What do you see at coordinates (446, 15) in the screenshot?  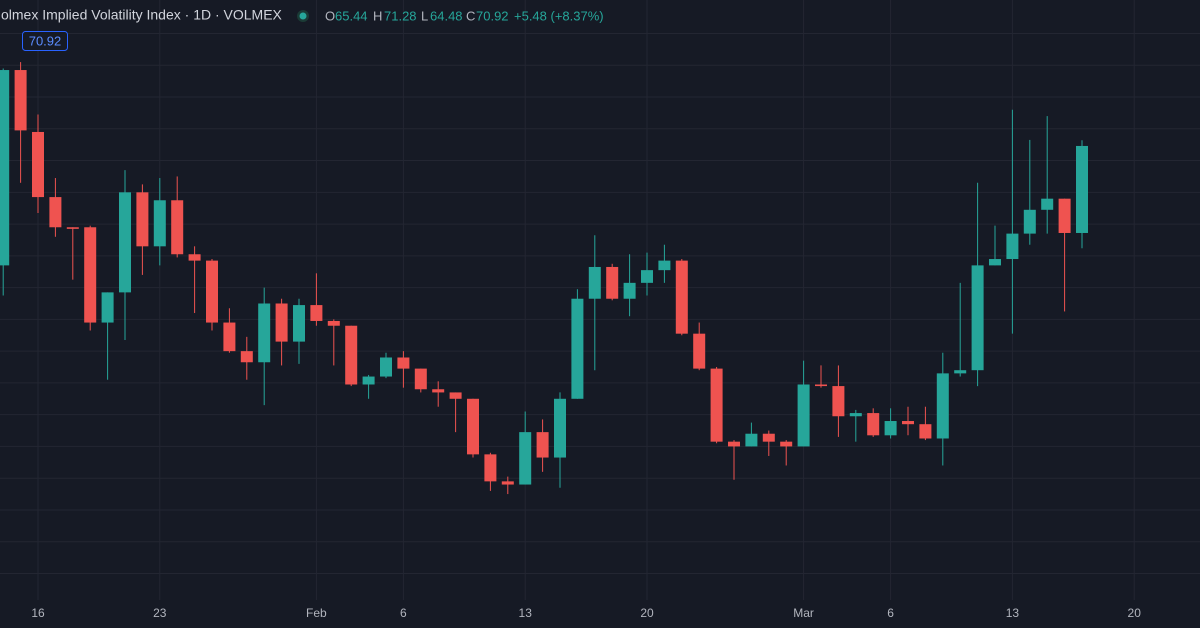 I see `legend-low: 64.48` at bounding box center [446, 15].